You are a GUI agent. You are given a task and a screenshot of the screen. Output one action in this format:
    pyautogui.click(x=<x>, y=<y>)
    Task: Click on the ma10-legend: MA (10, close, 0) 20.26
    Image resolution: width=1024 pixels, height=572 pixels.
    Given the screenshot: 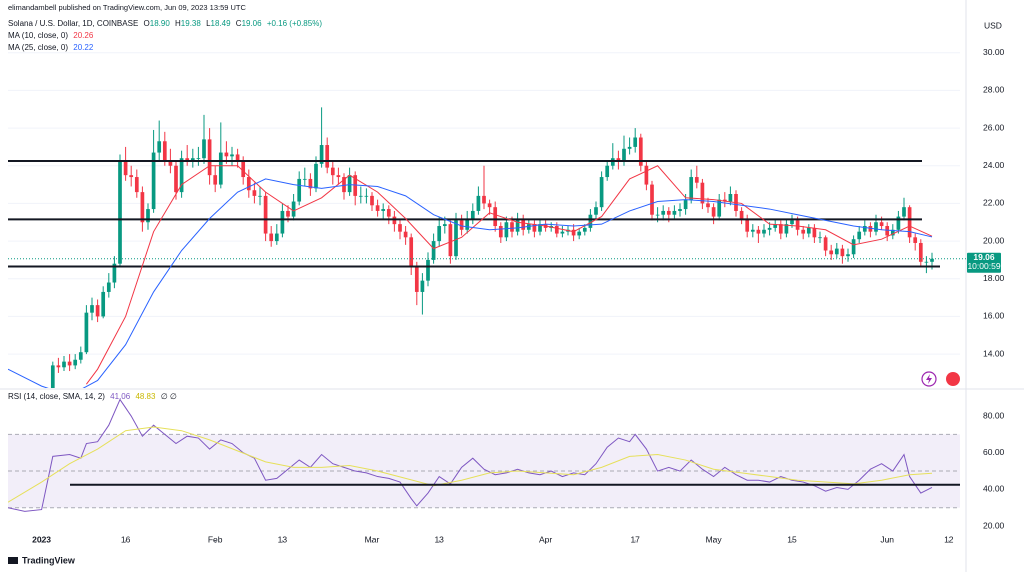 What is the action you would take?
    pyautogui.click(x=52, y=36)
    